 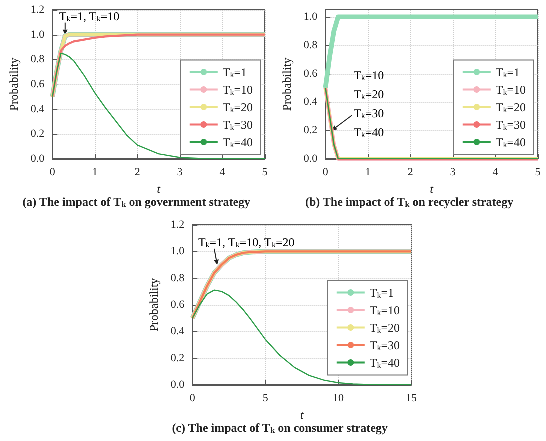 What do you see at coordinates (369, 75) in the screenshot?
I see `annotation: Tk=10` at bounding box center [369, 75].